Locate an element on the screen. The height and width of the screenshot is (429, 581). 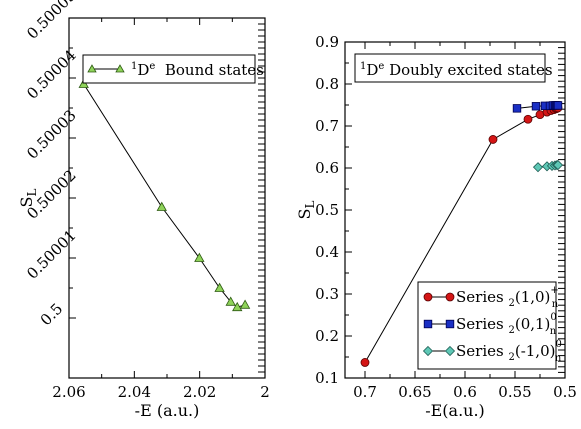
right-legend-label-1: Series 2(0,1)0 n is located at coordinates (506, 324).